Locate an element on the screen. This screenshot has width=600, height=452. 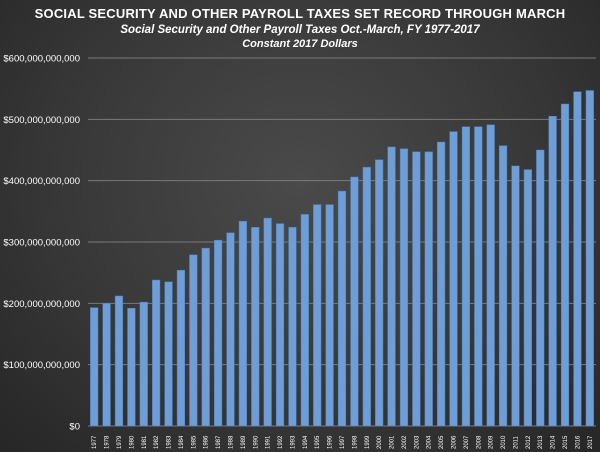
x-tick-label: 1995 is located at coordinates (318, 442).